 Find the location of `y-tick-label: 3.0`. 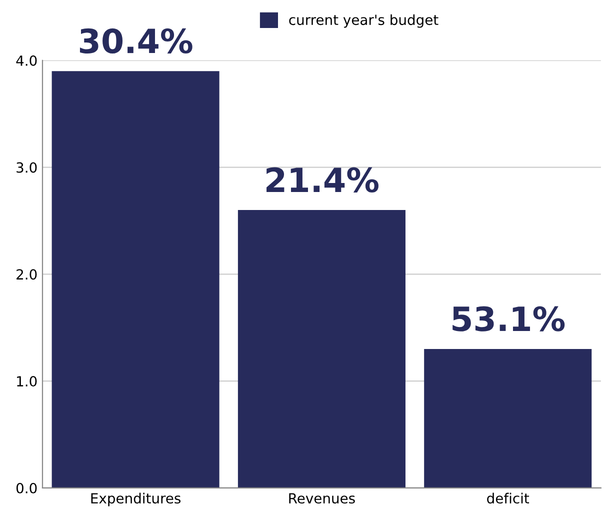

y-tick-label: 3.0 is located at coordinates (26, 167).